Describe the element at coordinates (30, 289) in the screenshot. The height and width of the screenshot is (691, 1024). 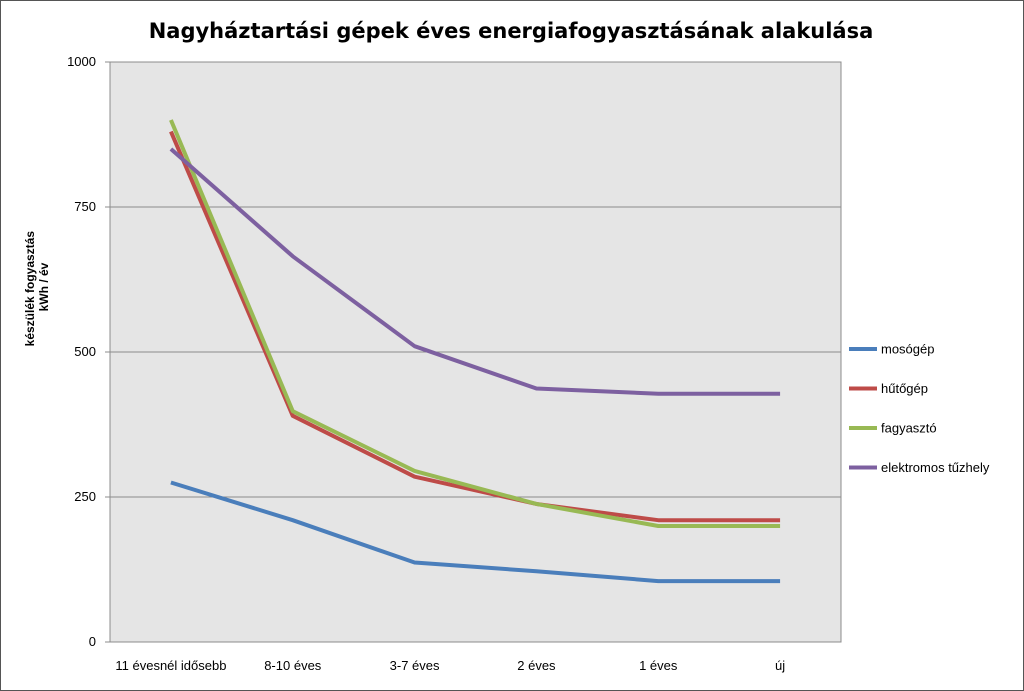
I see `y-axis-label-line-1: készülék fogyasztás` at that location.